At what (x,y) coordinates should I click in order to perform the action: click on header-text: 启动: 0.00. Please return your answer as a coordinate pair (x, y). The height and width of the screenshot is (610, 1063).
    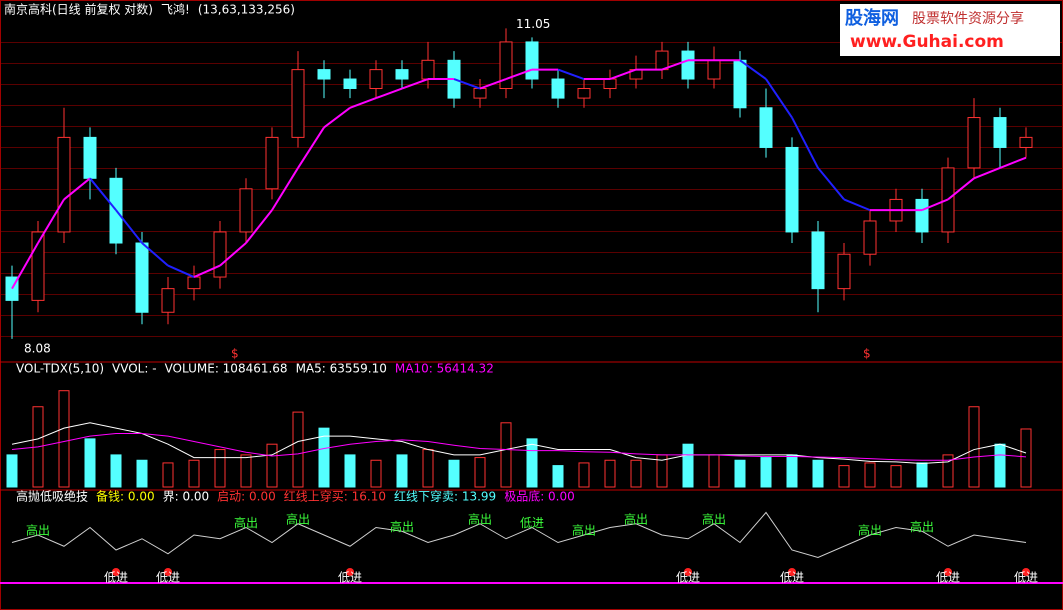
    Looking at the image, I should click on (246, 497).